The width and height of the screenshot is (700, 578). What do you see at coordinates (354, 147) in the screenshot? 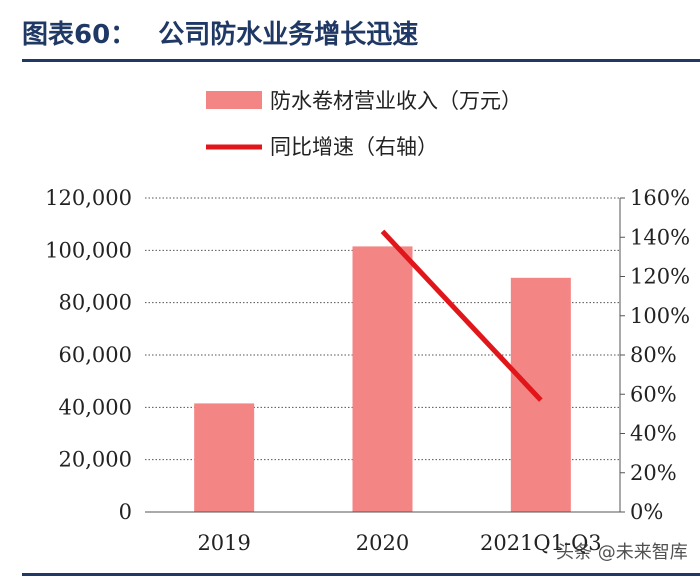
I see `legend-line-label: 同比增速（右轴）` at bounding box center [354, 147].